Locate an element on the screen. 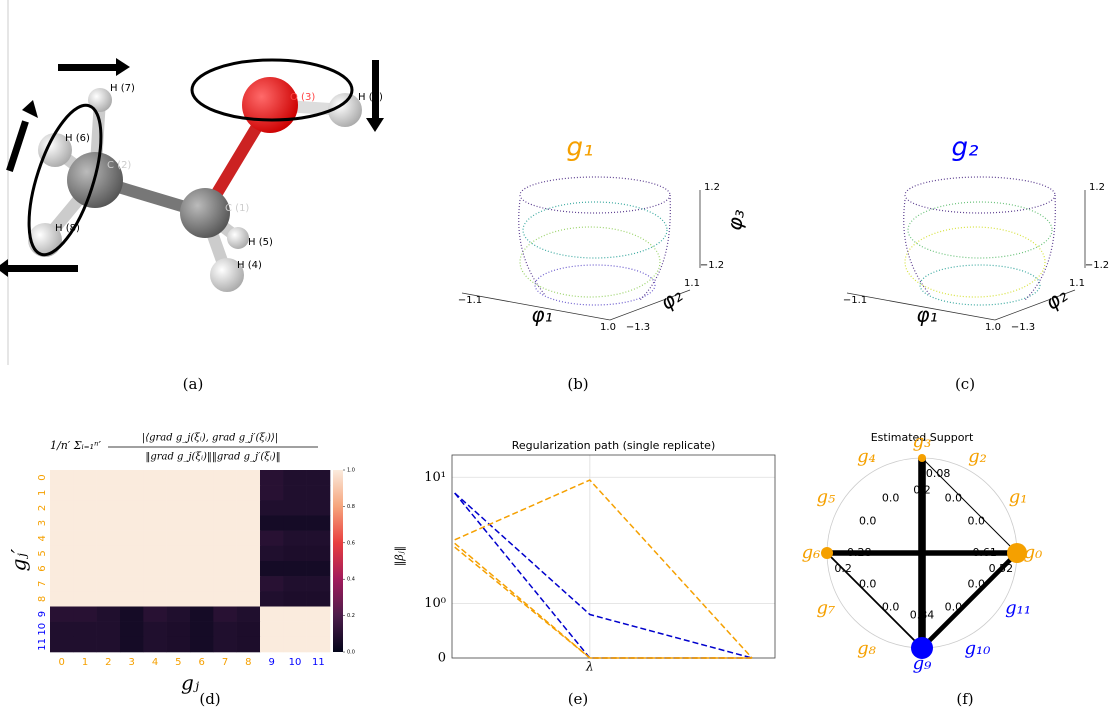 This screenshot has height=718, width=1114. plot-frame is located at coordinates (613, 556).